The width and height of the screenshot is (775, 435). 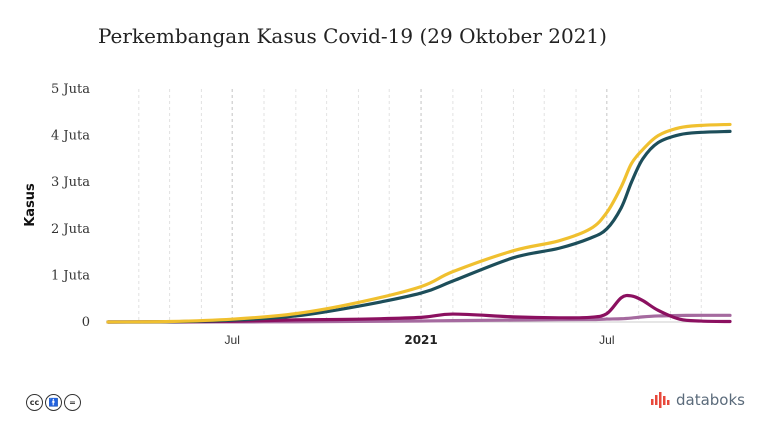 I want to click on y-tick-label: 0, so click(x=86, y=322).